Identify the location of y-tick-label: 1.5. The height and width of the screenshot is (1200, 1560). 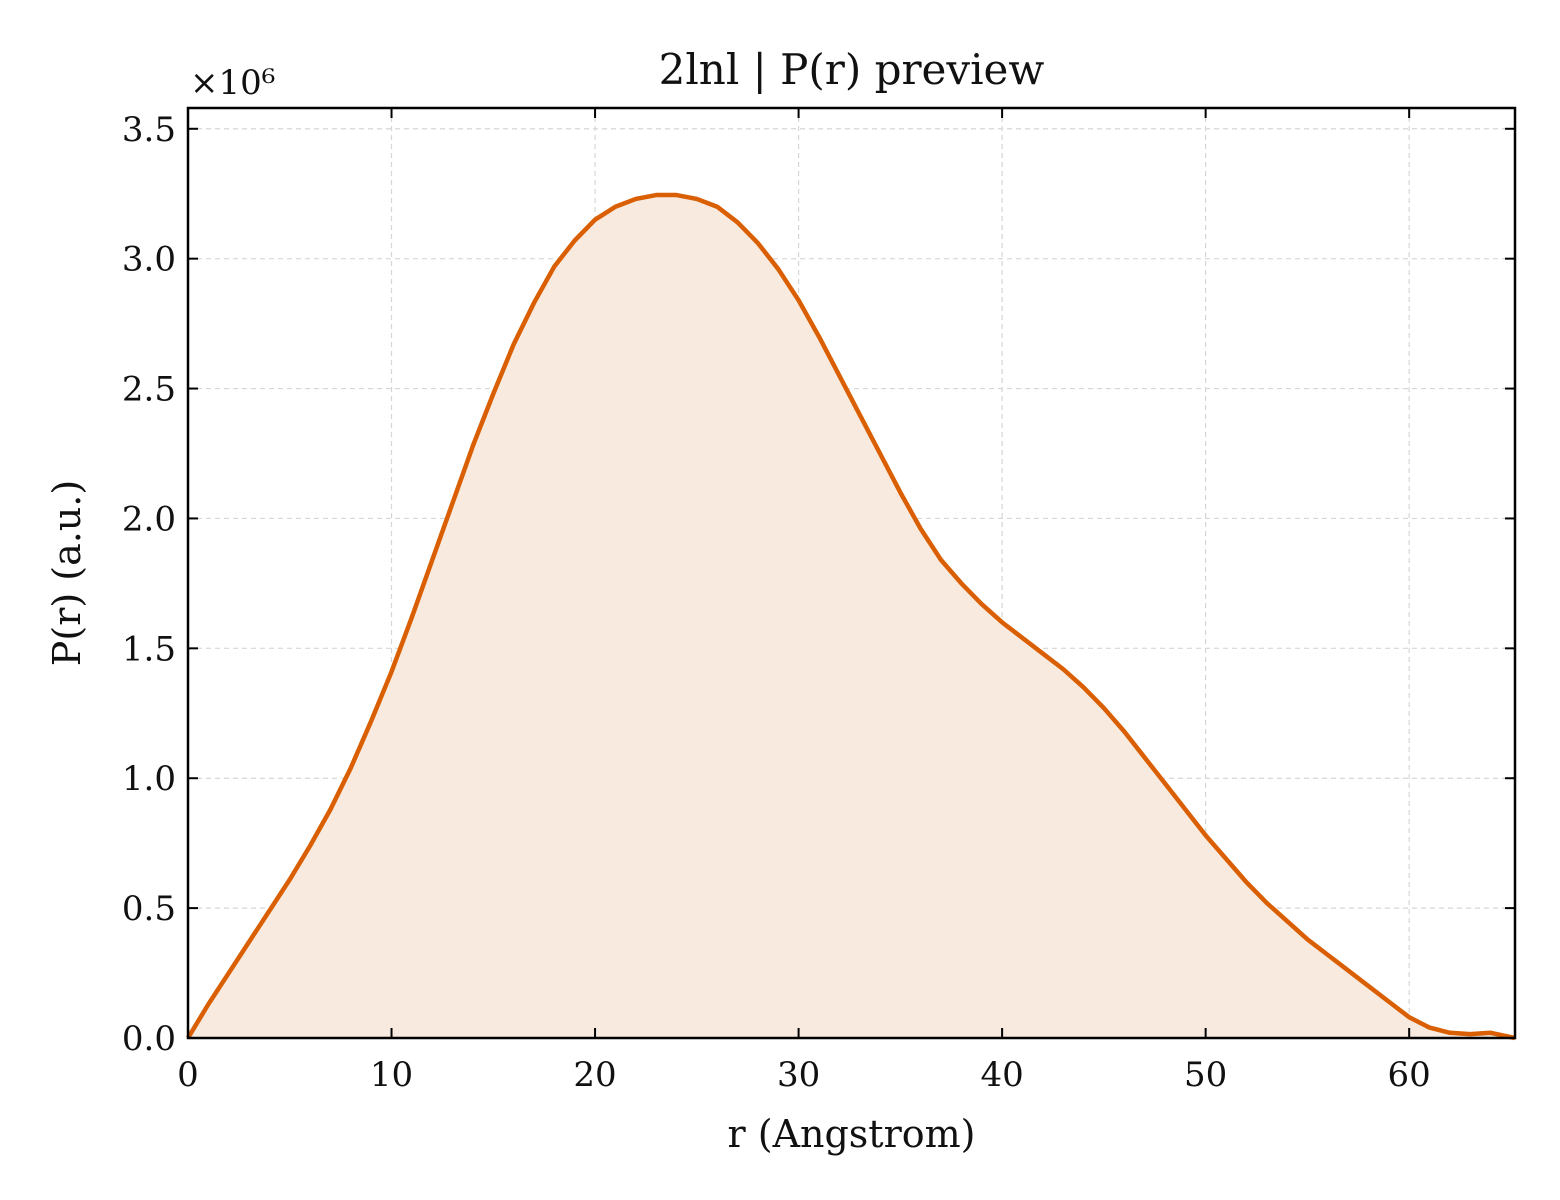
(149, 649).